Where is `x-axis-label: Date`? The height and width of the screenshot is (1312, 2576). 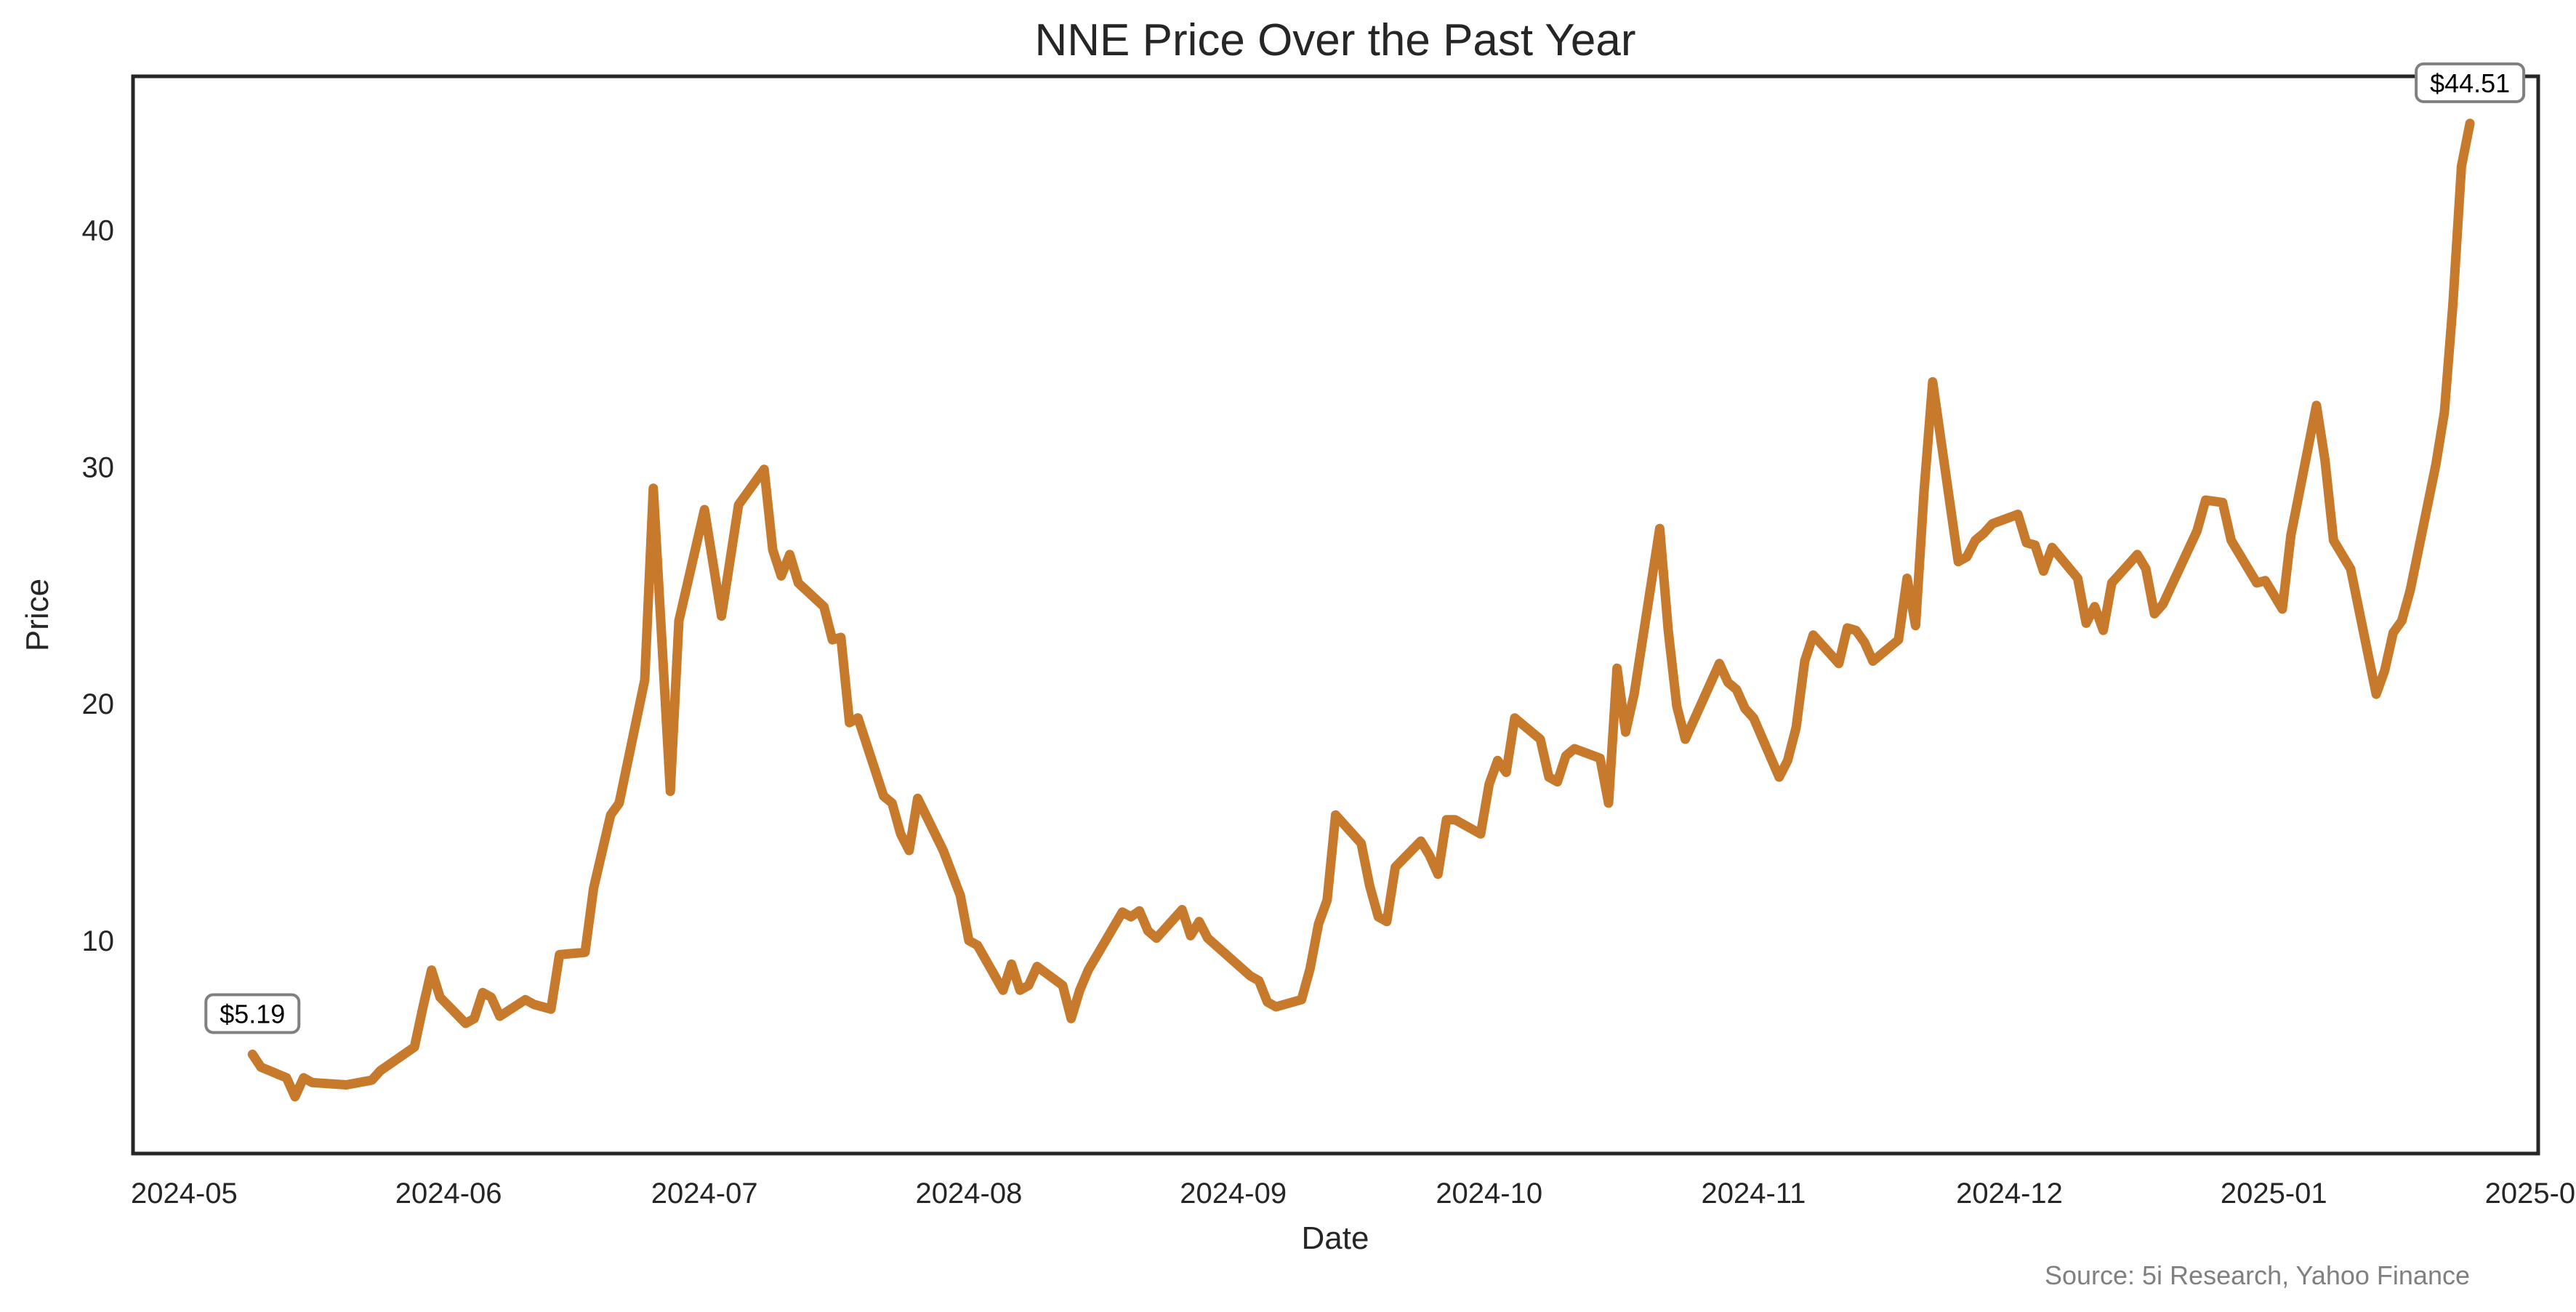 x-axis-label: Date is located at coordinates (1335, 1238).